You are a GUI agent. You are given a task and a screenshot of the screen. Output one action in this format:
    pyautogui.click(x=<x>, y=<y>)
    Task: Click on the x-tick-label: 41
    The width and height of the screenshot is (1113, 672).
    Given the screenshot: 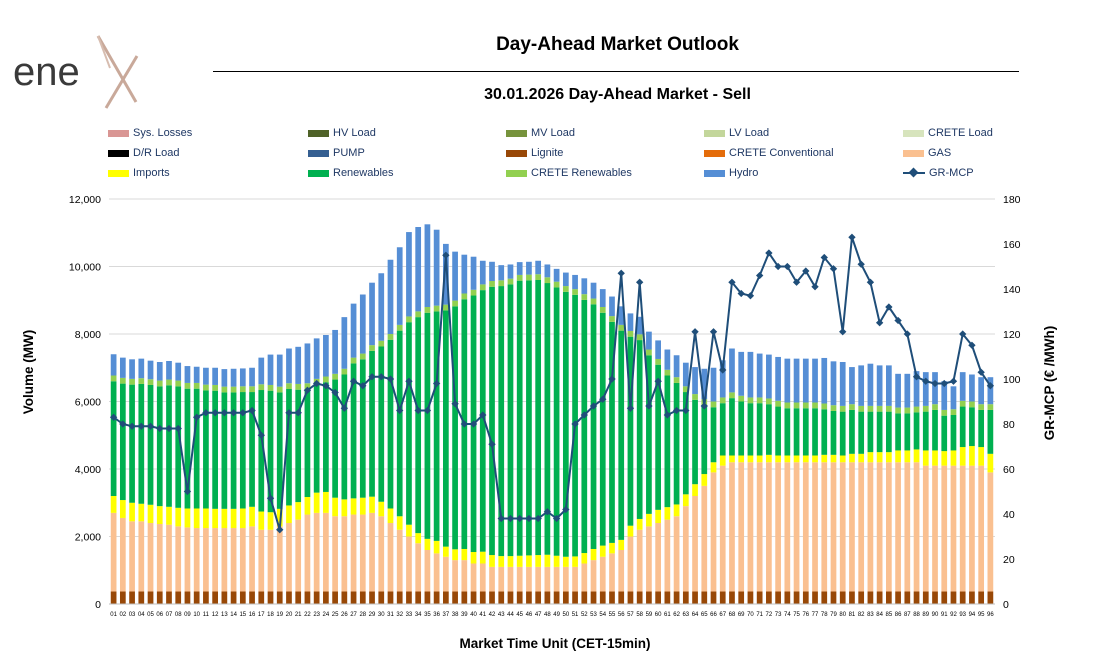 What is the action you would take?
    pyautogui.click(x=482, y=615)
    